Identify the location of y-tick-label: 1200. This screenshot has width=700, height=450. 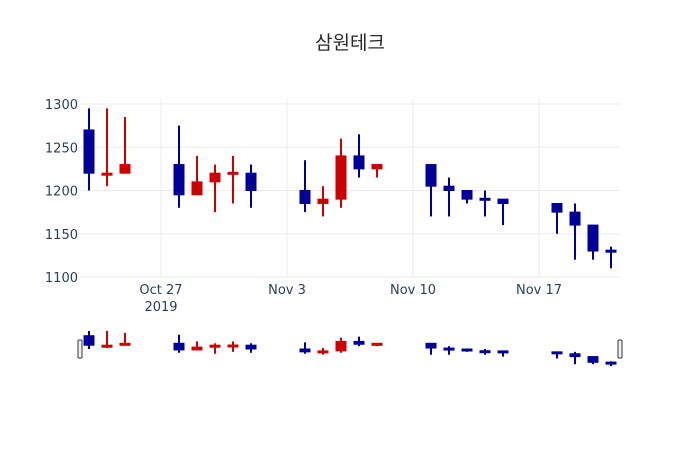
(61, 192).